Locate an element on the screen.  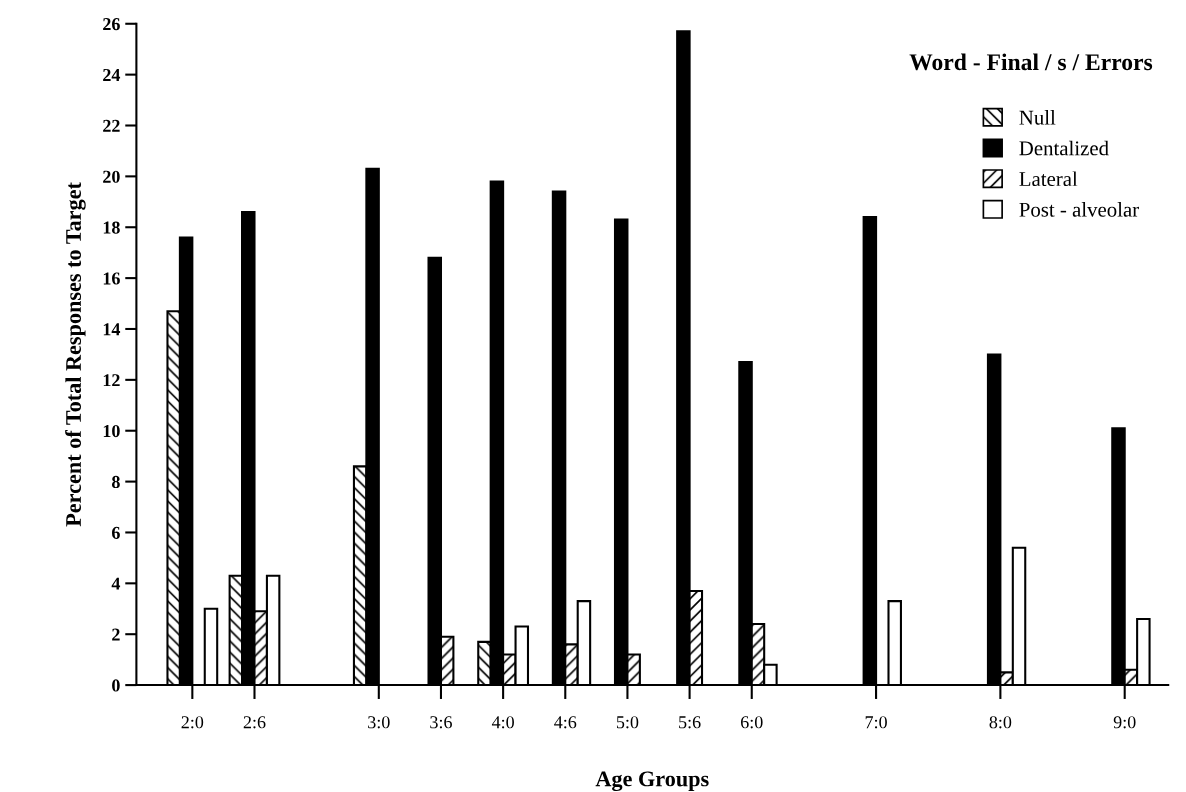
y-tick-label: 4 is located at coordinates (116, 583).